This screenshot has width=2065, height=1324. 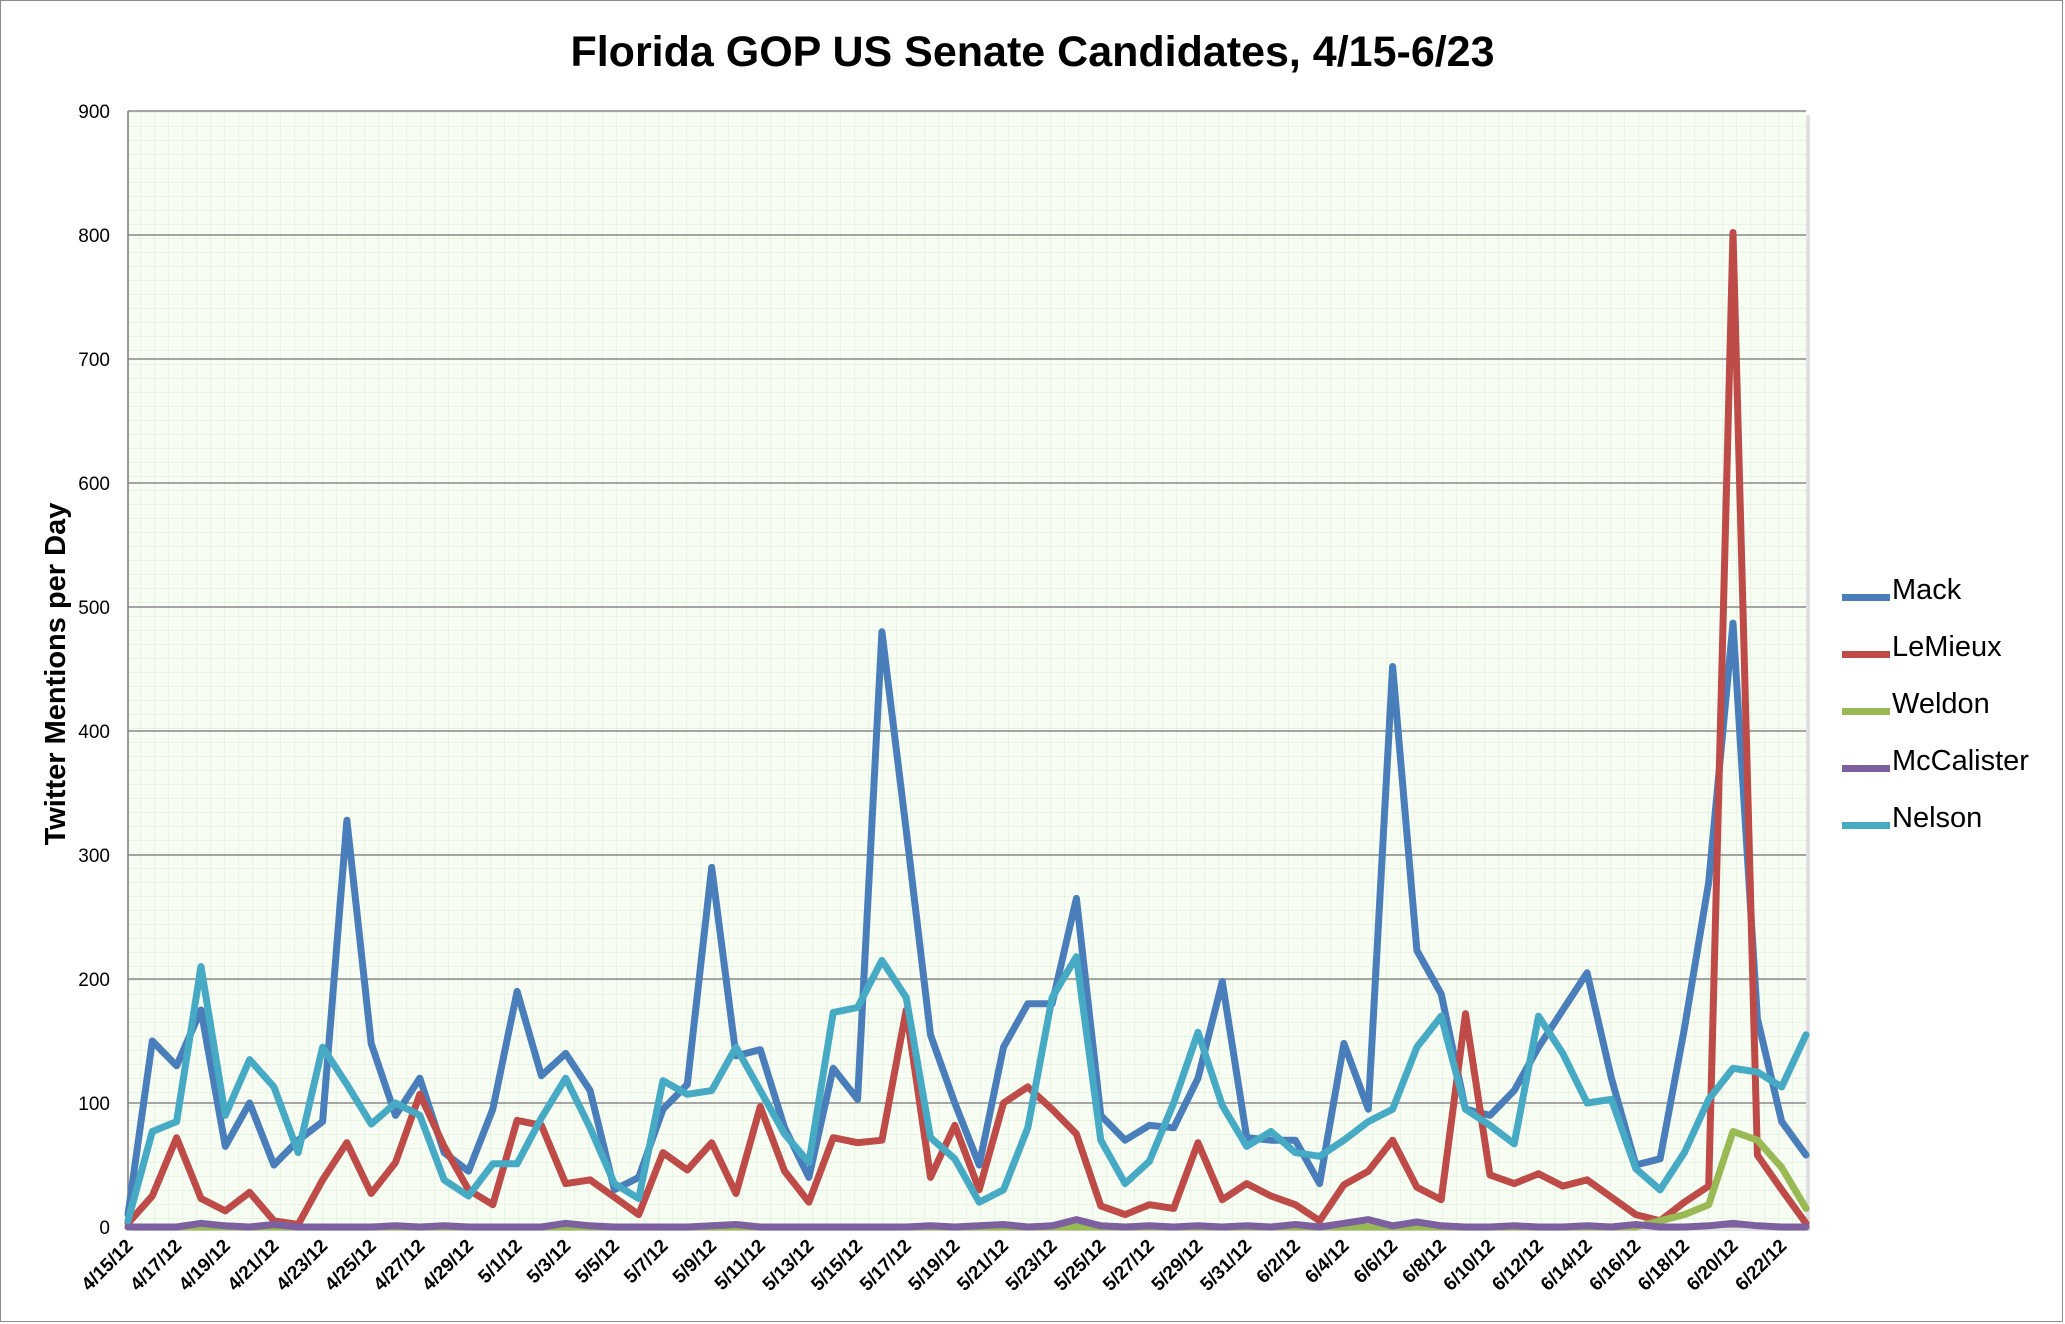 I want to click on series-line-mccalister, so click(x=967, y=1223).